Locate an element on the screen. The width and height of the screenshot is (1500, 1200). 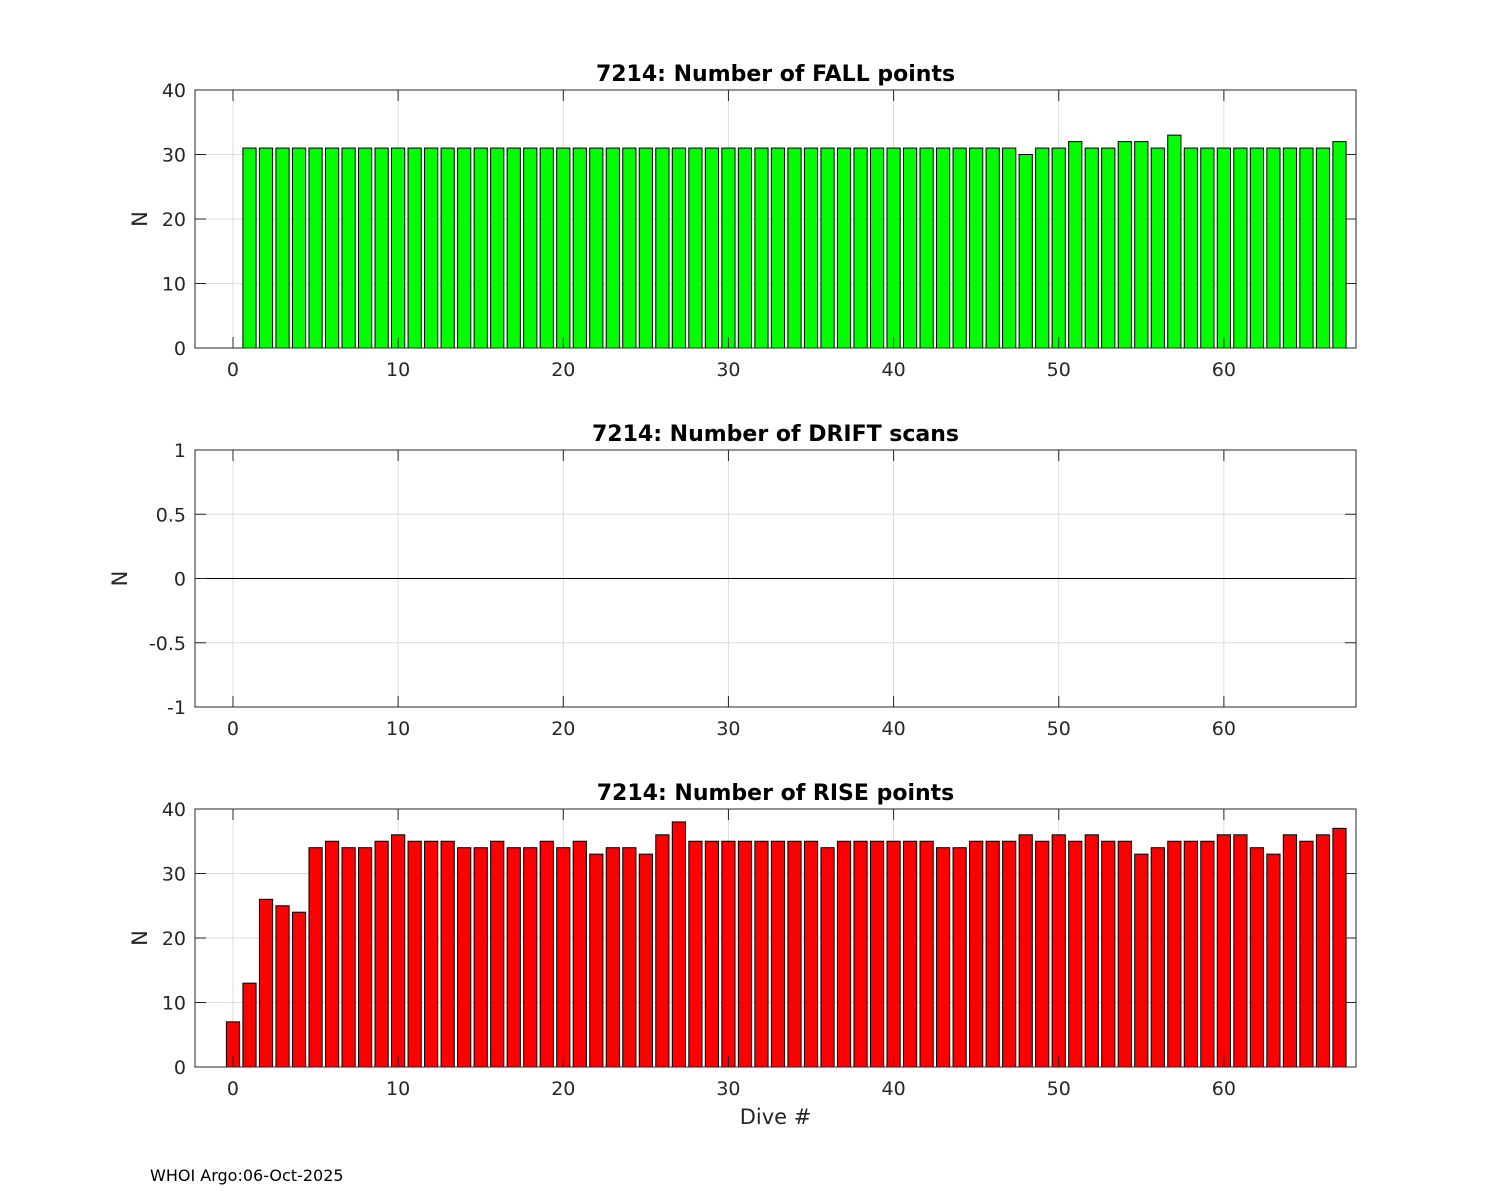
y-tick-label: -0.5 is located at coordinates (167, 644).